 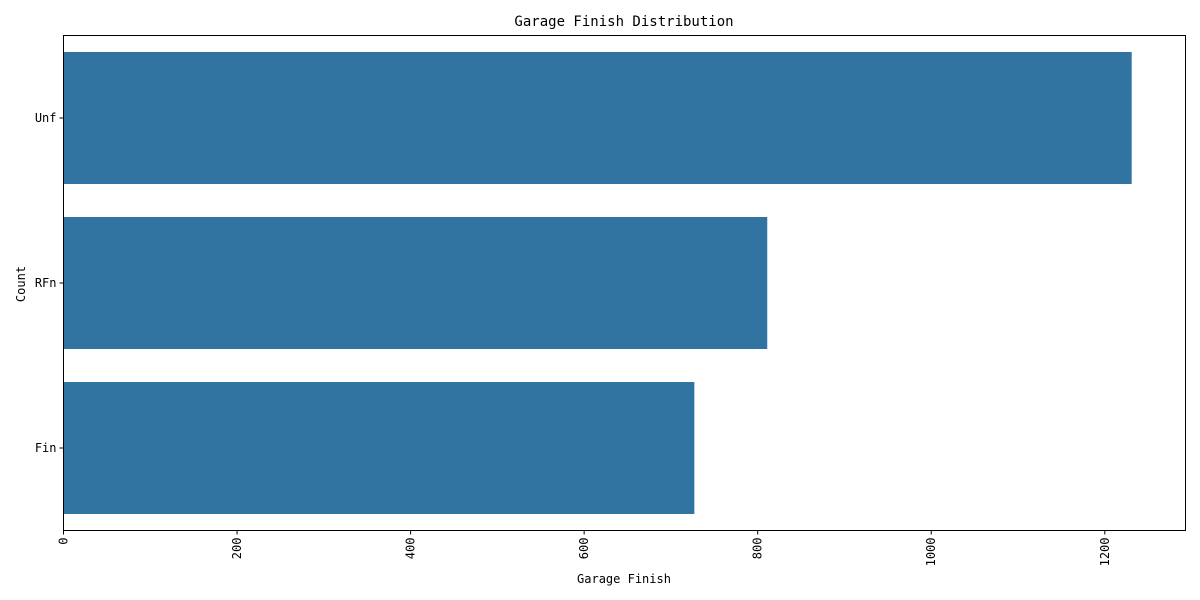 What do you see at coordinates (46, 448) in the screenshot?
I see `y-tick-label: Fin` at bounding box center [46, 448].